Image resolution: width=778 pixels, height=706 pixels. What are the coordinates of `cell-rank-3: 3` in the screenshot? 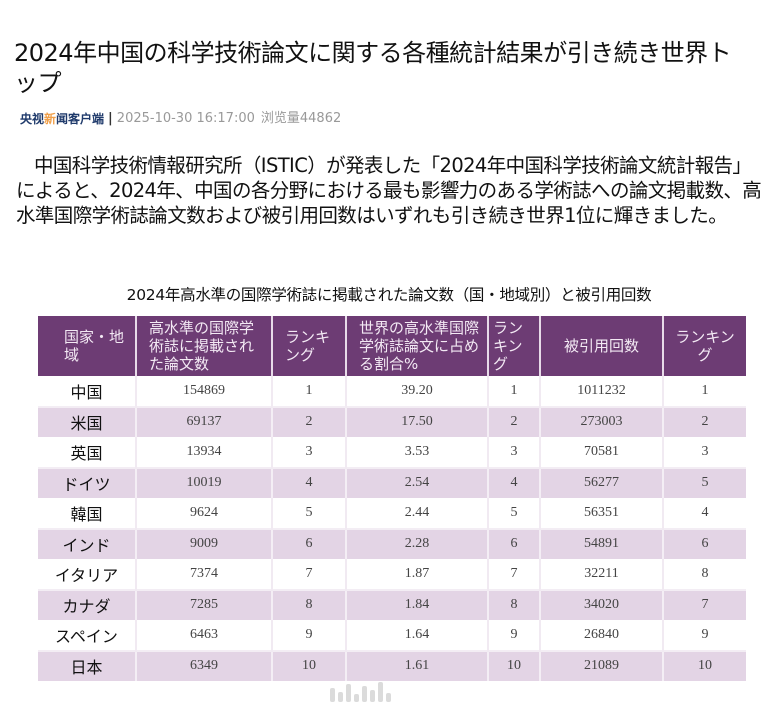 It's located at (704, 452).